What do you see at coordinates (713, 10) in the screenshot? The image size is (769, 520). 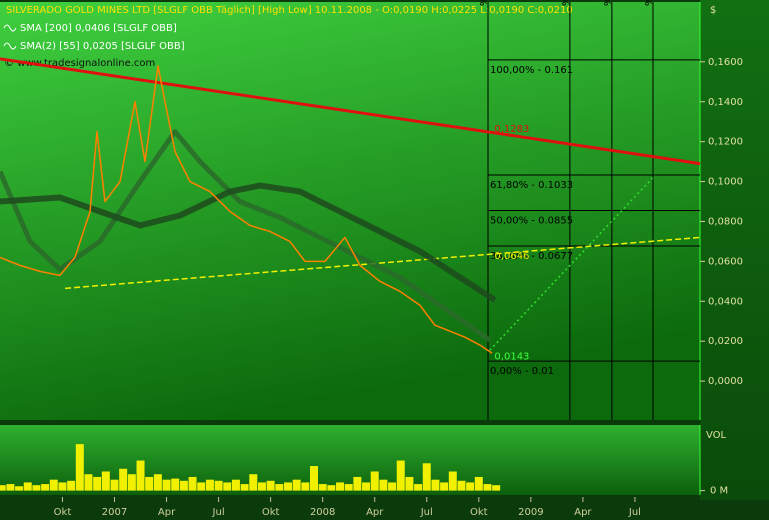 I see `y-unit: $` at bounding box center [713, 10].